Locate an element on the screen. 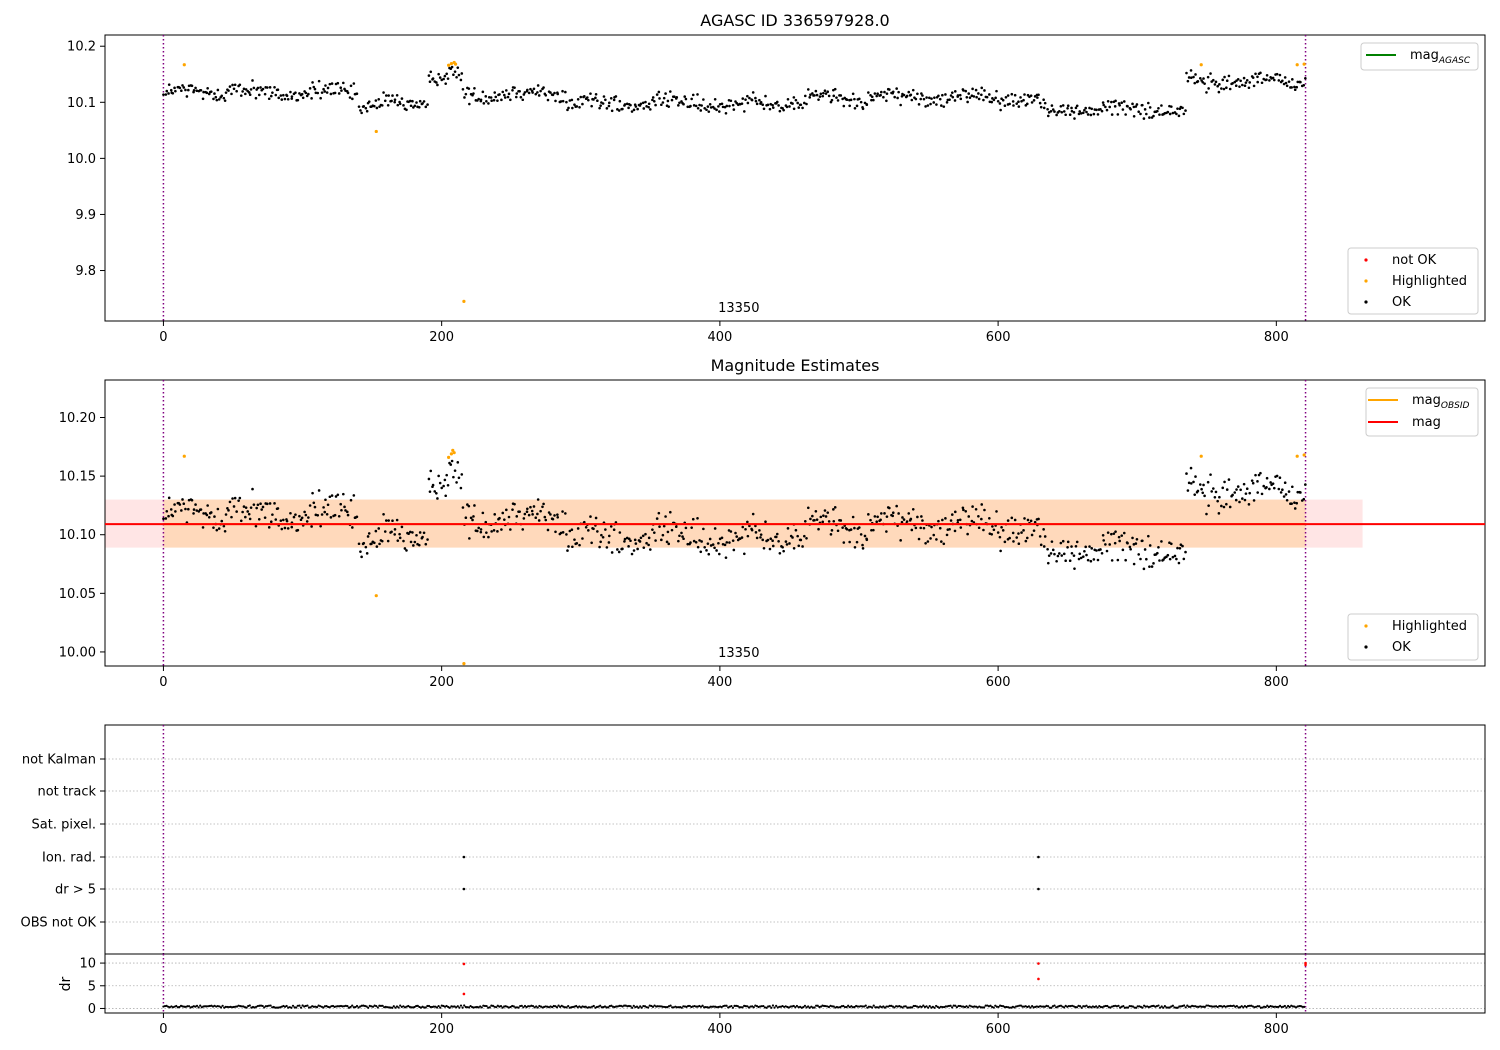 This screenshot has height=1050, width=1500. y-tick-label: 9.9 is located at coordinates (85, 215).